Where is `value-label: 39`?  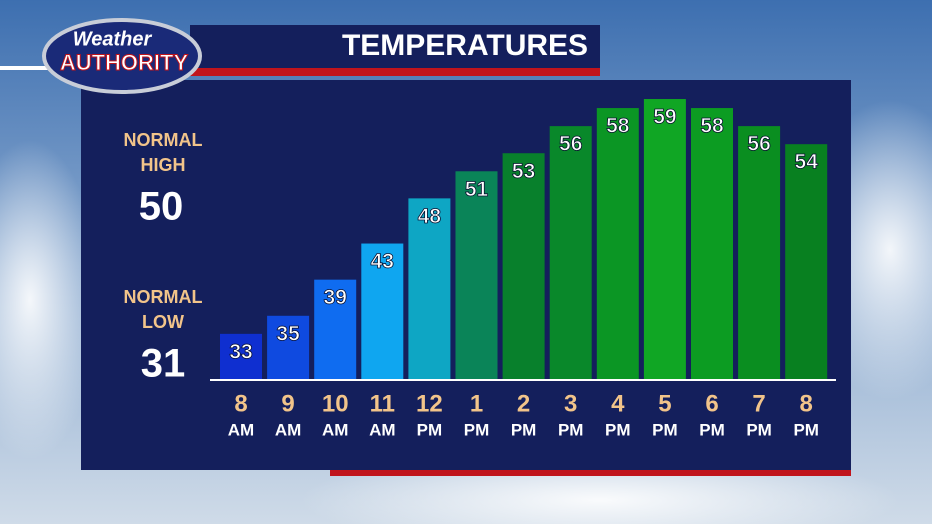
value-label: 39 is located at coordinates (335, 297).